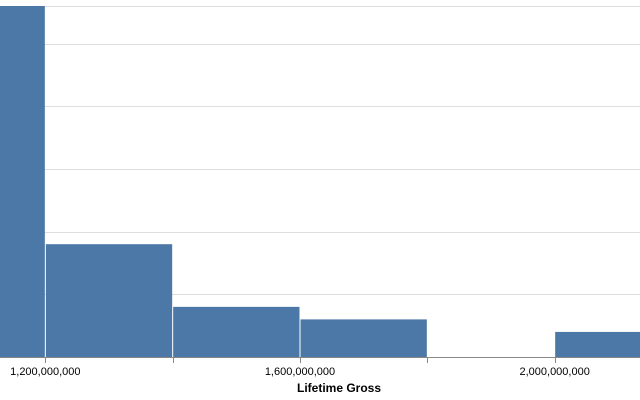 This screenshot has height=400, width=640. I want to click on x-tick-label: 2,000,000,000, so click(554, 372).